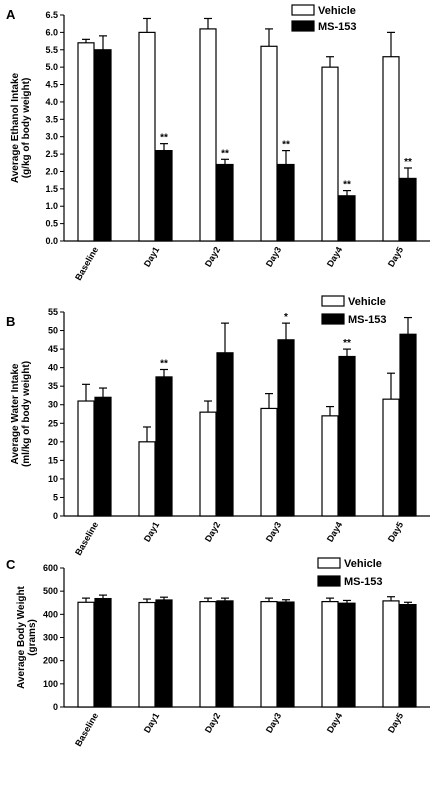  Describe the element at coordinates (15, 127) in the screenshot. I see `y-axis-label: Average Ethanol Intake` at that location.